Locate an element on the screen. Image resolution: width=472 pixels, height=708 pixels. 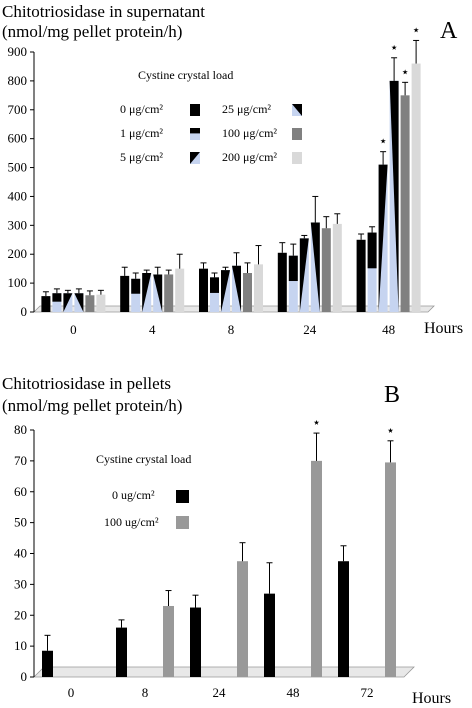
chart-b-bar-s0-c2 is located at coordinates (195, 642).